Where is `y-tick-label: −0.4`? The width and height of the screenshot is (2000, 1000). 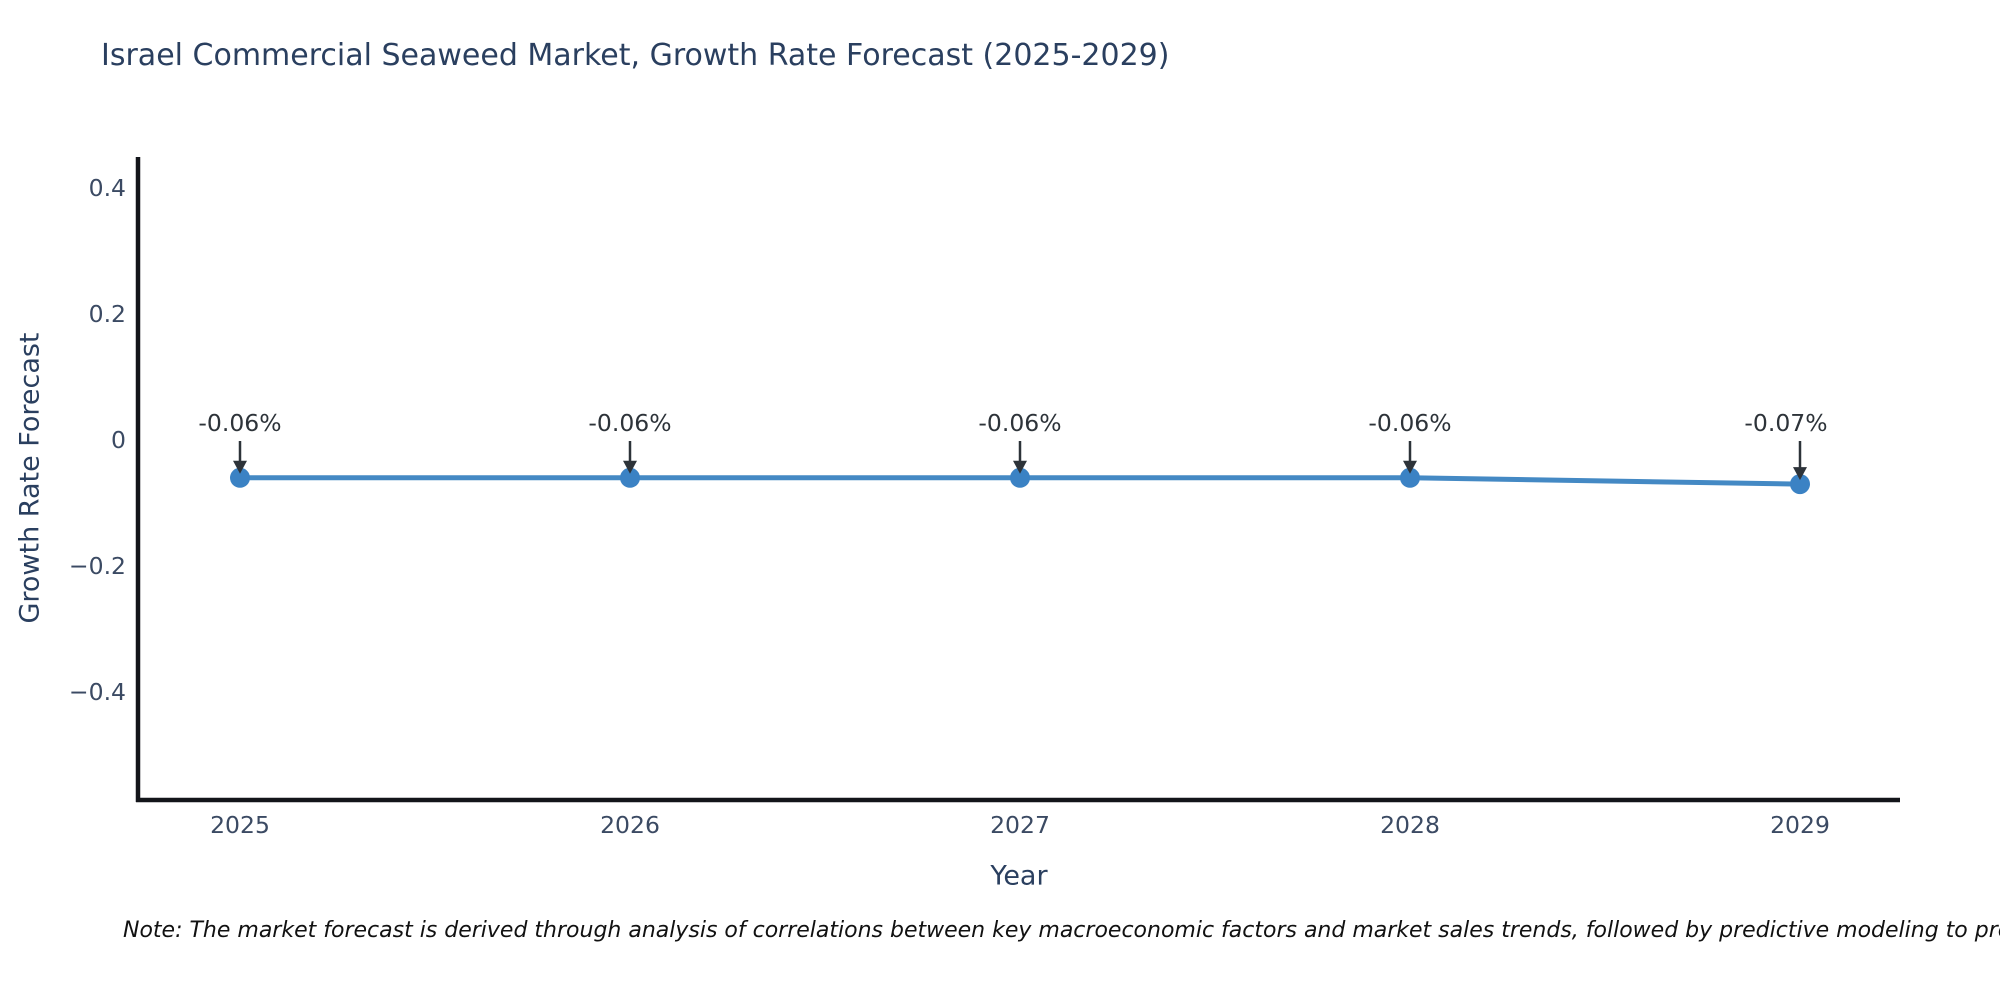 y-tick-label: −0.4 is located at coordinates (97, 692).